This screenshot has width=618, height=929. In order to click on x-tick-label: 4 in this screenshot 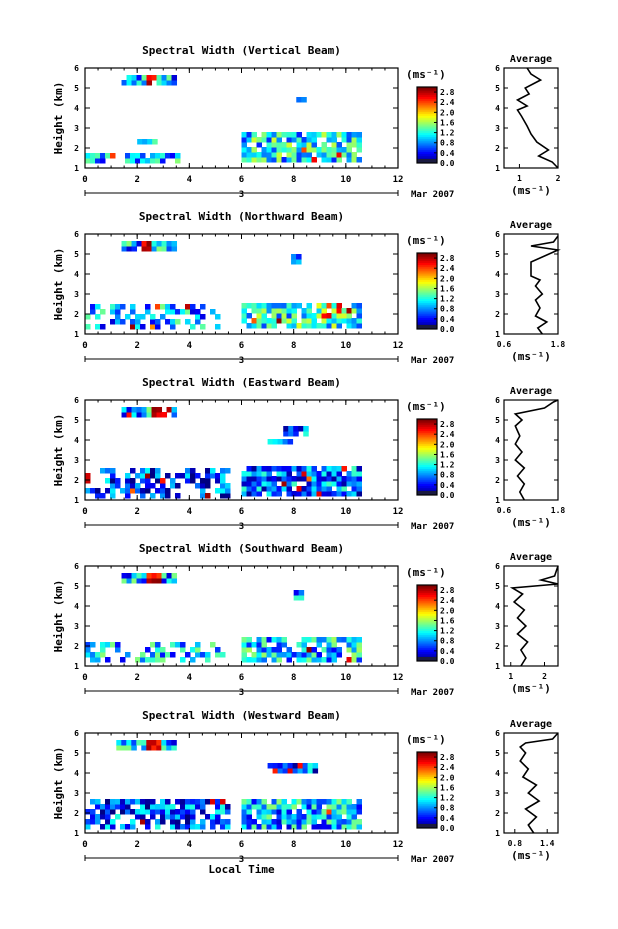, I will do `click(190, 512)`.